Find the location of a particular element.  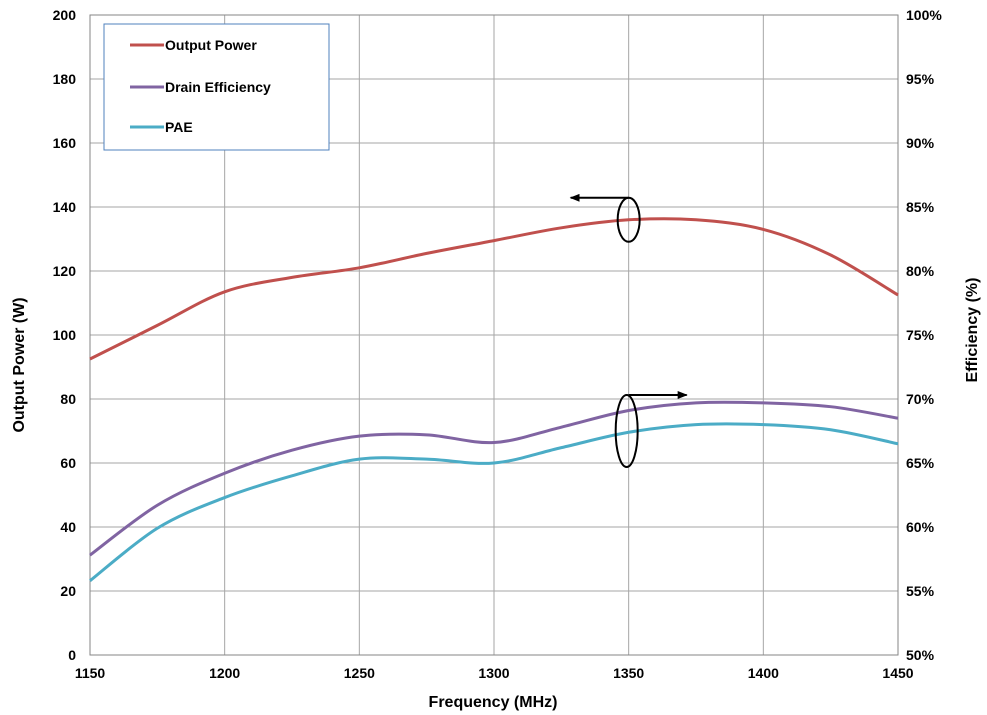

legend: Output Power Drain Efficiency PAE is located at coordinates (216, 87).